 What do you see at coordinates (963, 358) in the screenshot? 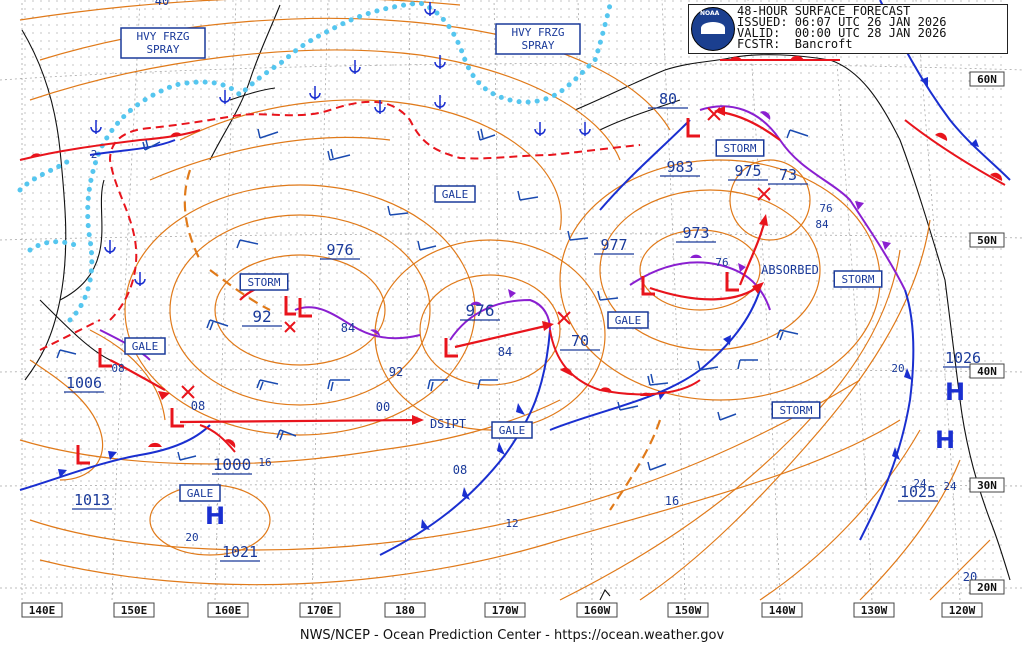
I see `pressure-label: 1026` at bounding box center [963, 358].